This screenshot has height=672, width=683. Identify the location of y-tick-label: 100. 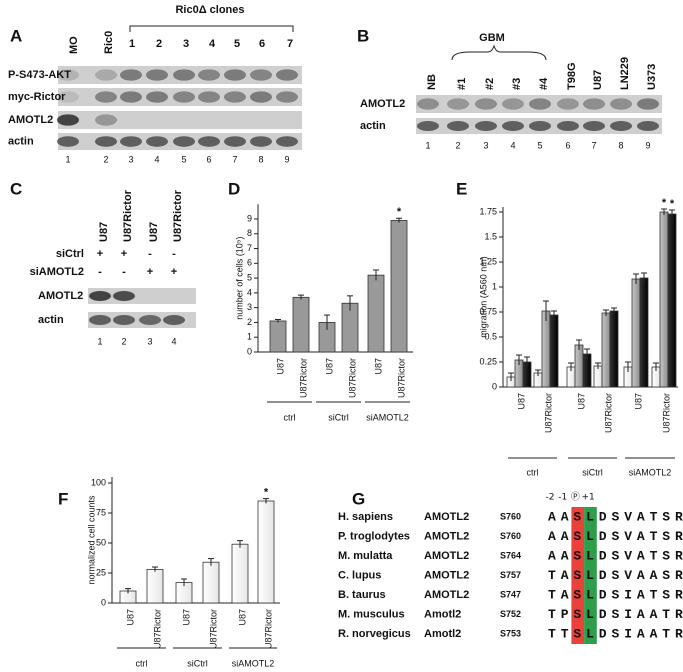
(98, 482).